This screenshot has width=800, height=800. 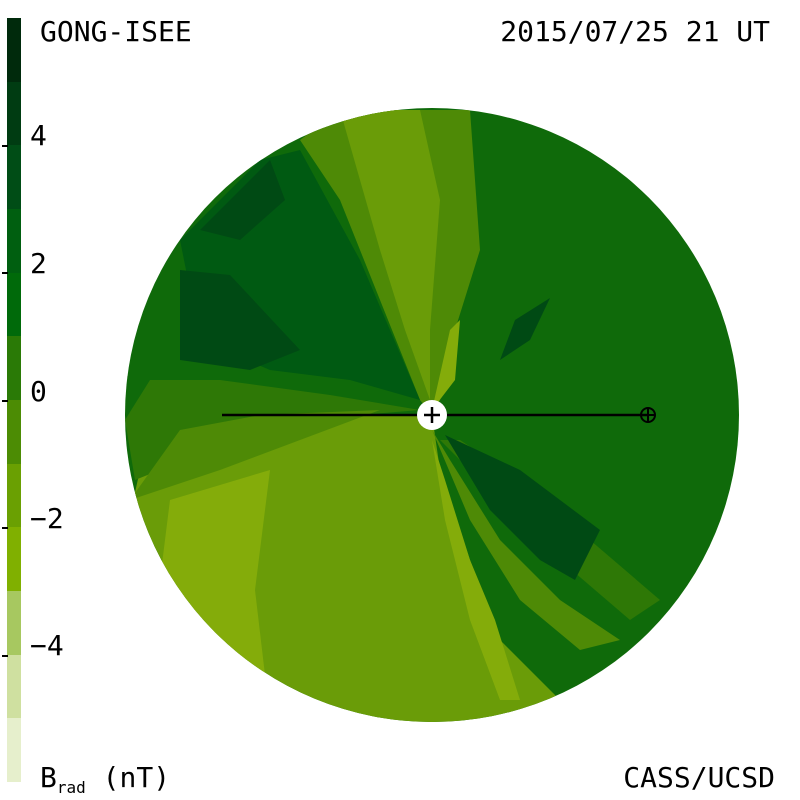 I want to click on colorbar-tick-label: −4, so click(x=47, y=645).